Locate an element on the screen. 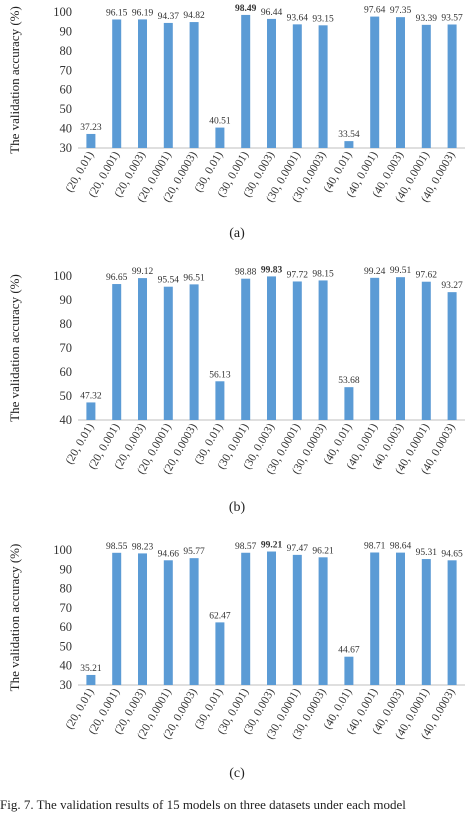 The height and width of the screenshot is (813, 474). data-label: 97.64 is located at coordinates (375, 11).